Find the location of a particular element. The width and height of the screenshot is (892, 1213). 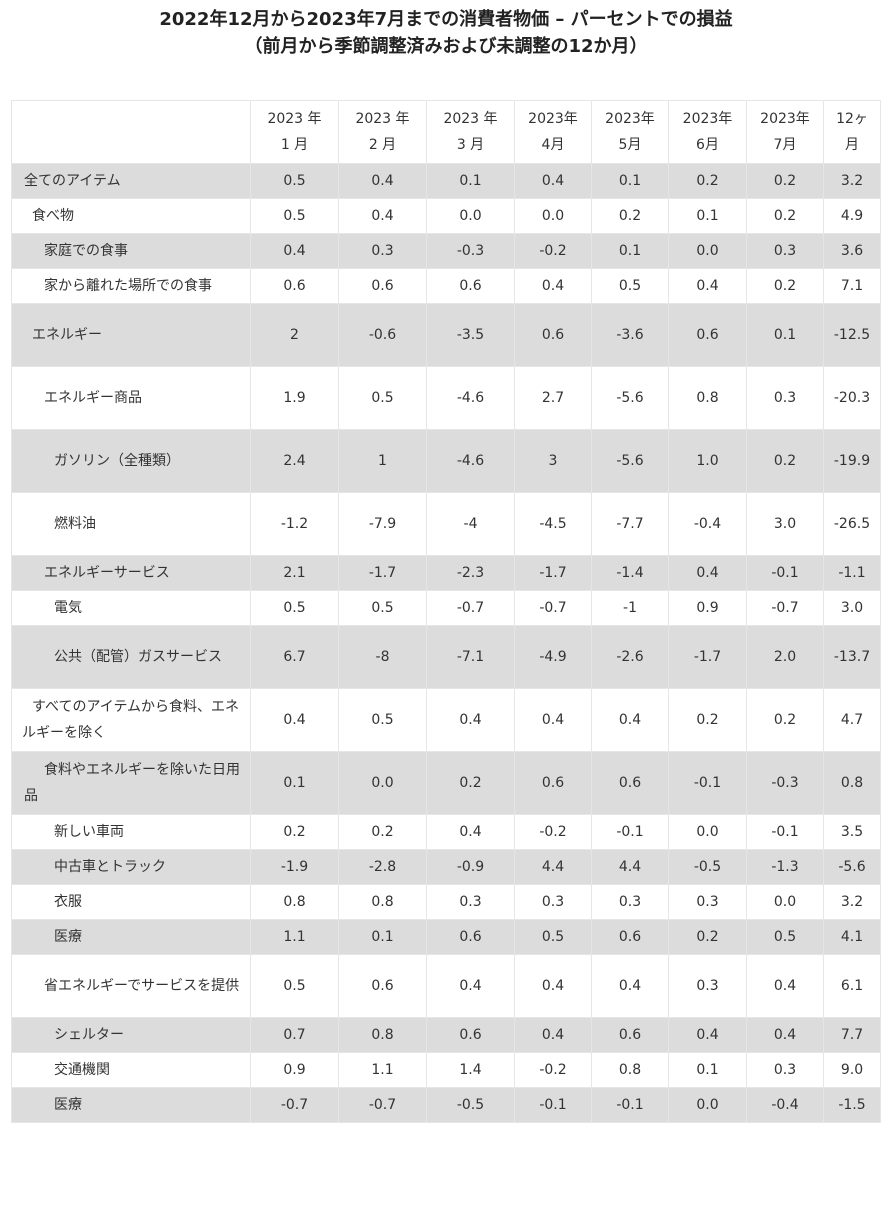

row-label-text: シェルター is located at coordinates (89, 1035).